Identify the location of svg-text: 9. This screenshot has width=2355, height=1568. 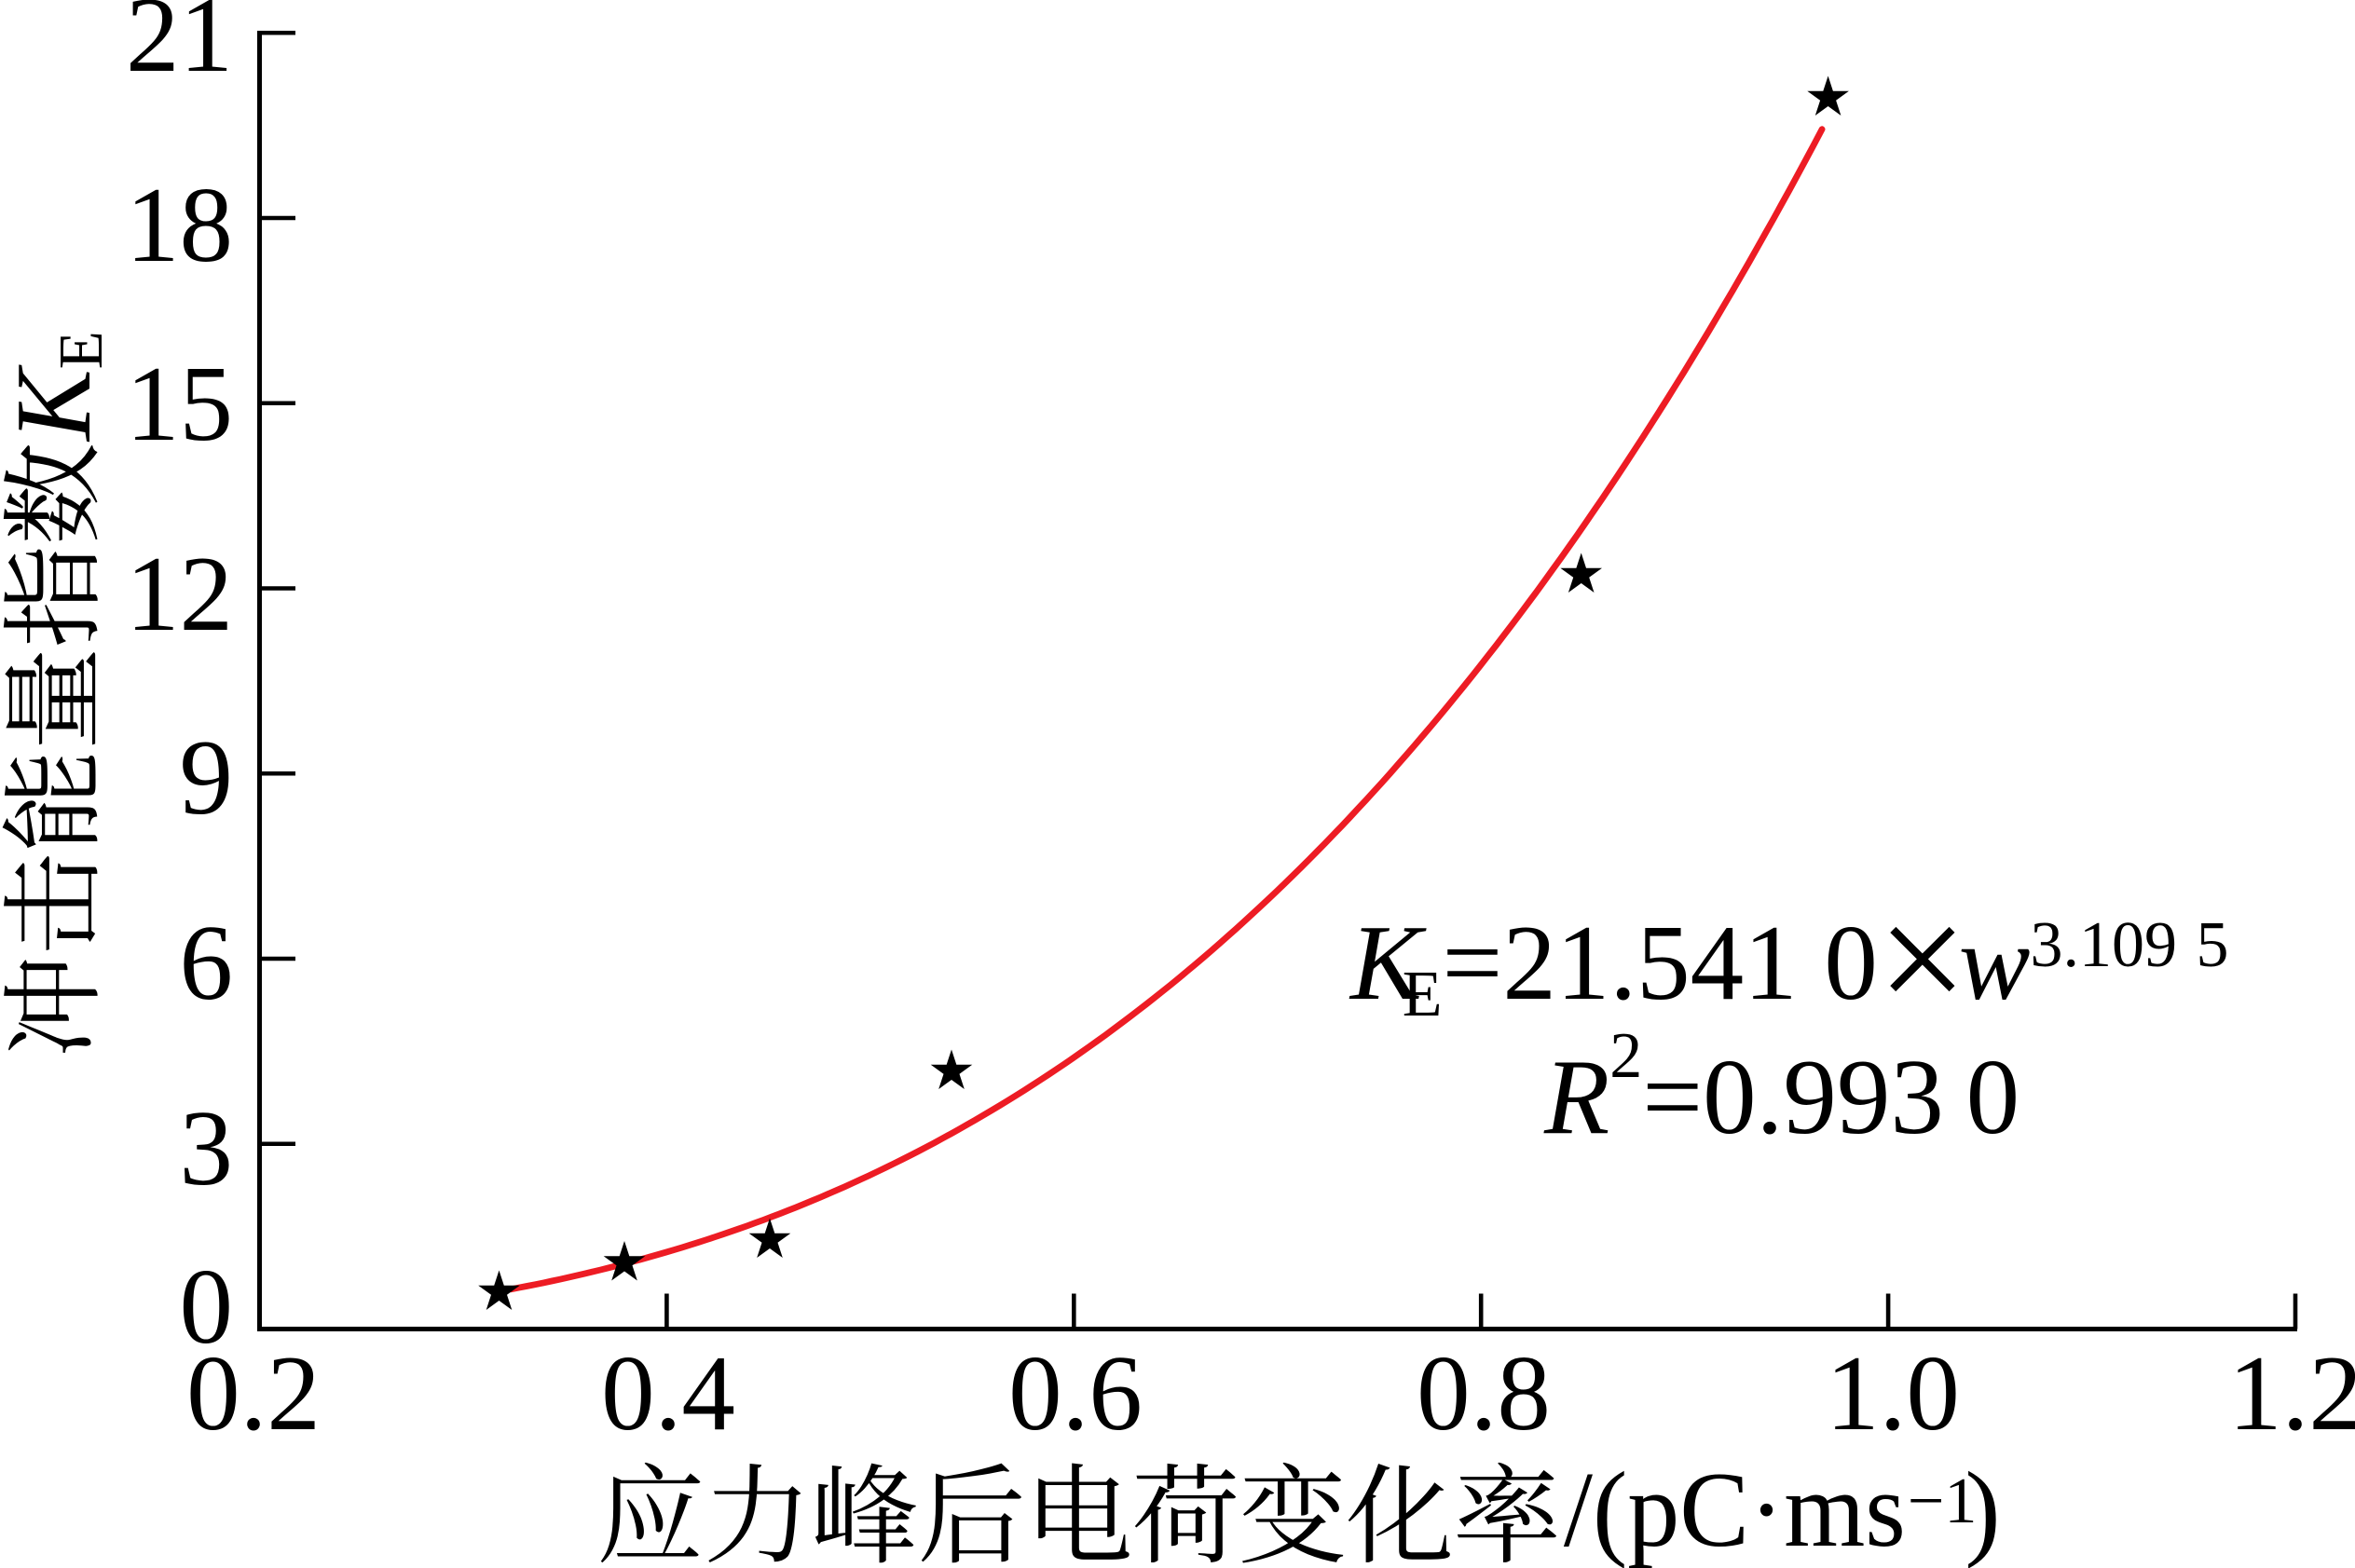
(207, 777).